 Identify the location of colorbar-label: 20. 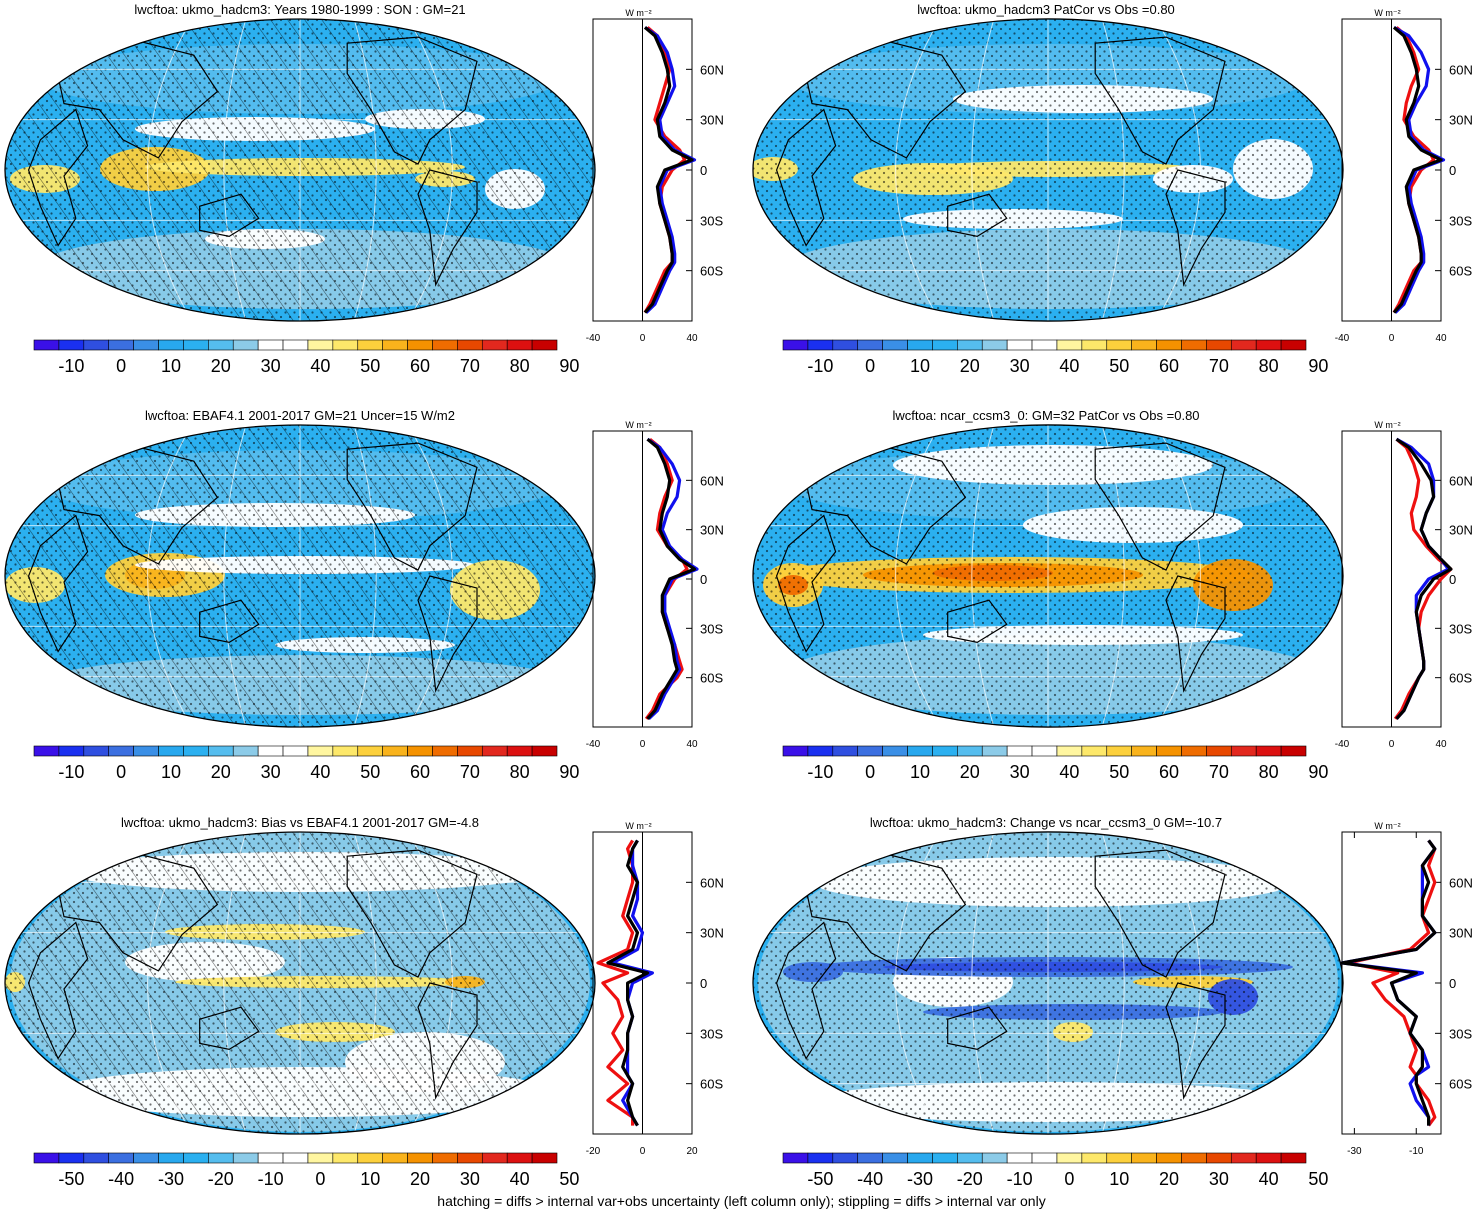
(420, 1179).